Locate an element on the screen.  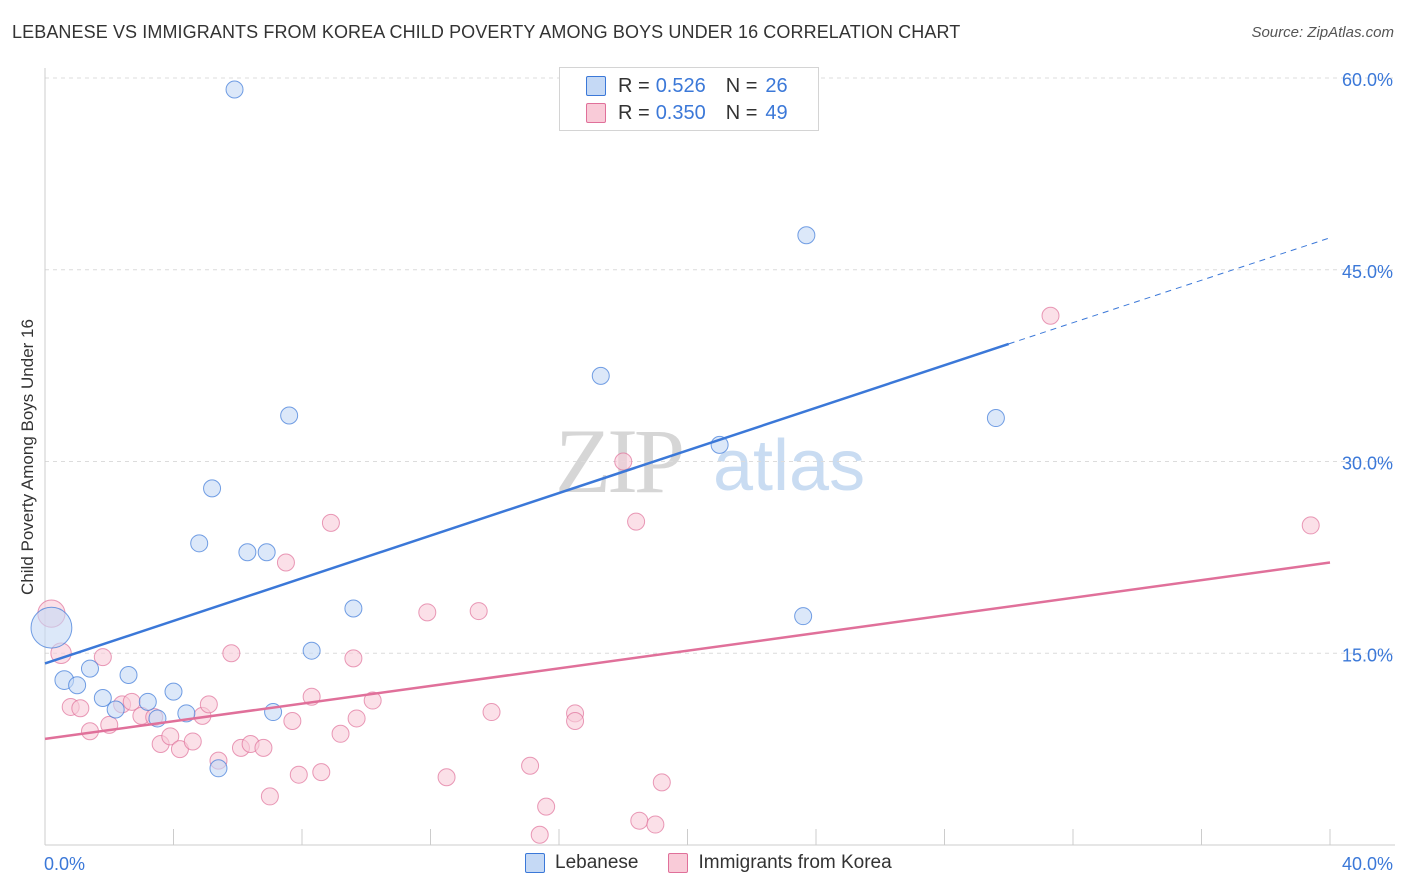
y-tick-label: 30.0% is located at coordinates (1367, 464).